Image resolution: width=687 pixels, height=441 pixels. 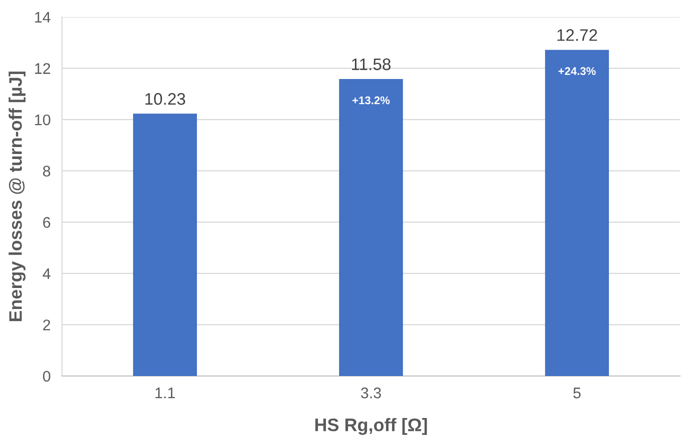 What do you see at coordinates (577, 35) in the screenshot?
I see `data-label: 12.72` at bounding box center [577, 35].